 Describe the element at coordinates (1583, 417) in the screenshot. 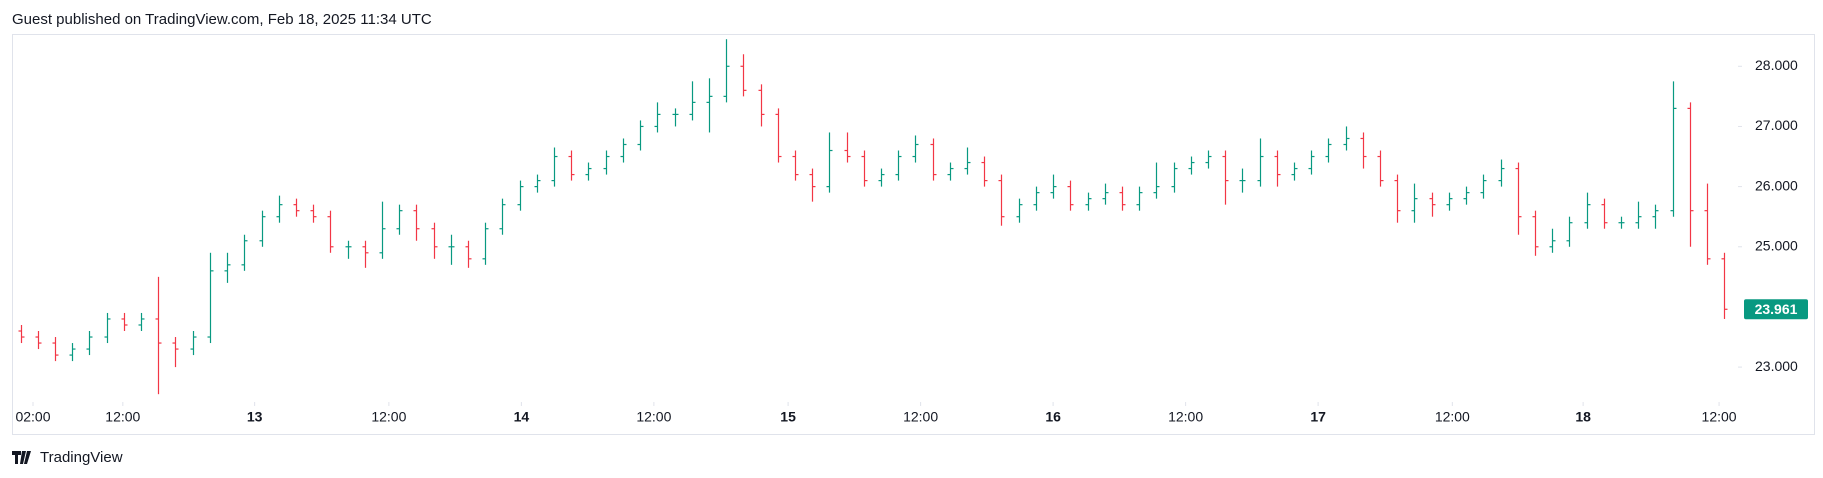

I see `x-tick-label: 18` at that location.